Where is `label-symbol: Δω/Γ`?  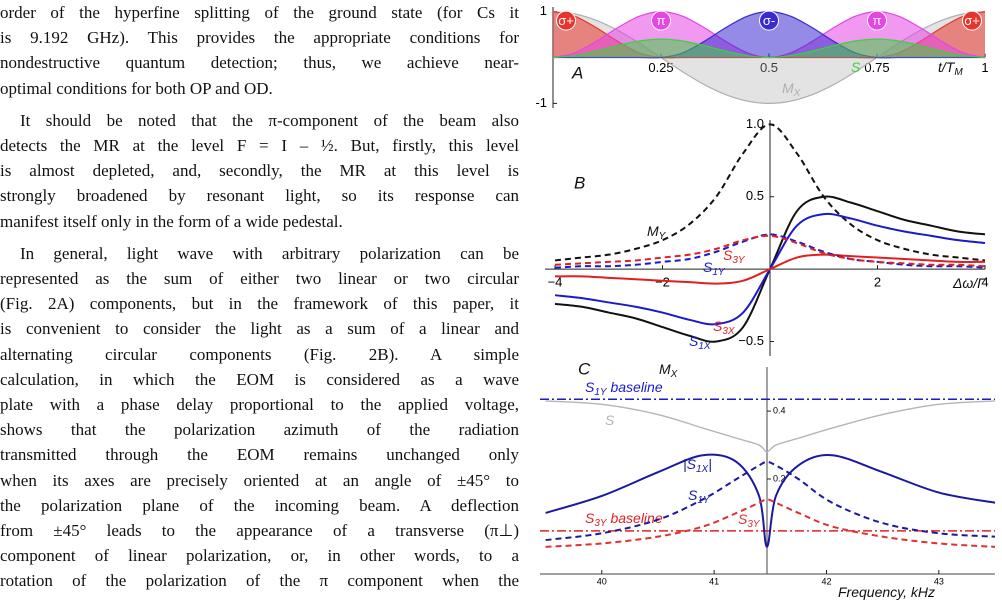
label-symbol: Δω/Γ is located at coordinates (969, 283).